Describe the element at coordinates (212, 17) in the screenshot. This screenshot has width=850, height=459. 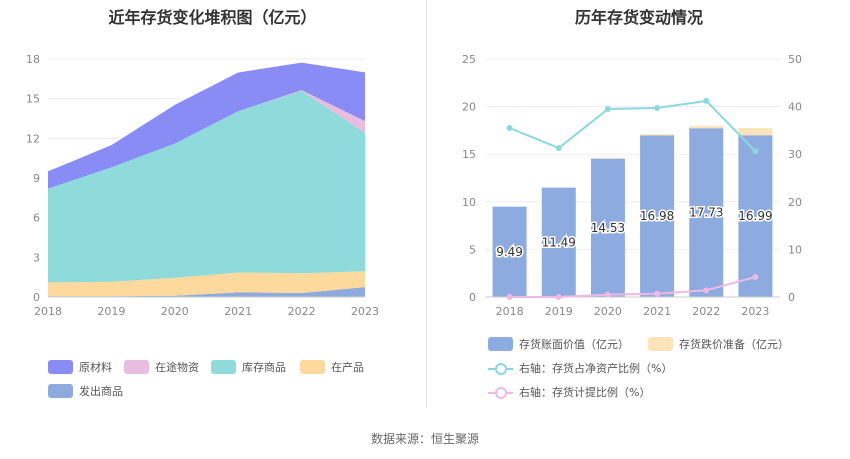
I see `left-chart-title: 近年存货变化堆积图（亿元）` at that location.